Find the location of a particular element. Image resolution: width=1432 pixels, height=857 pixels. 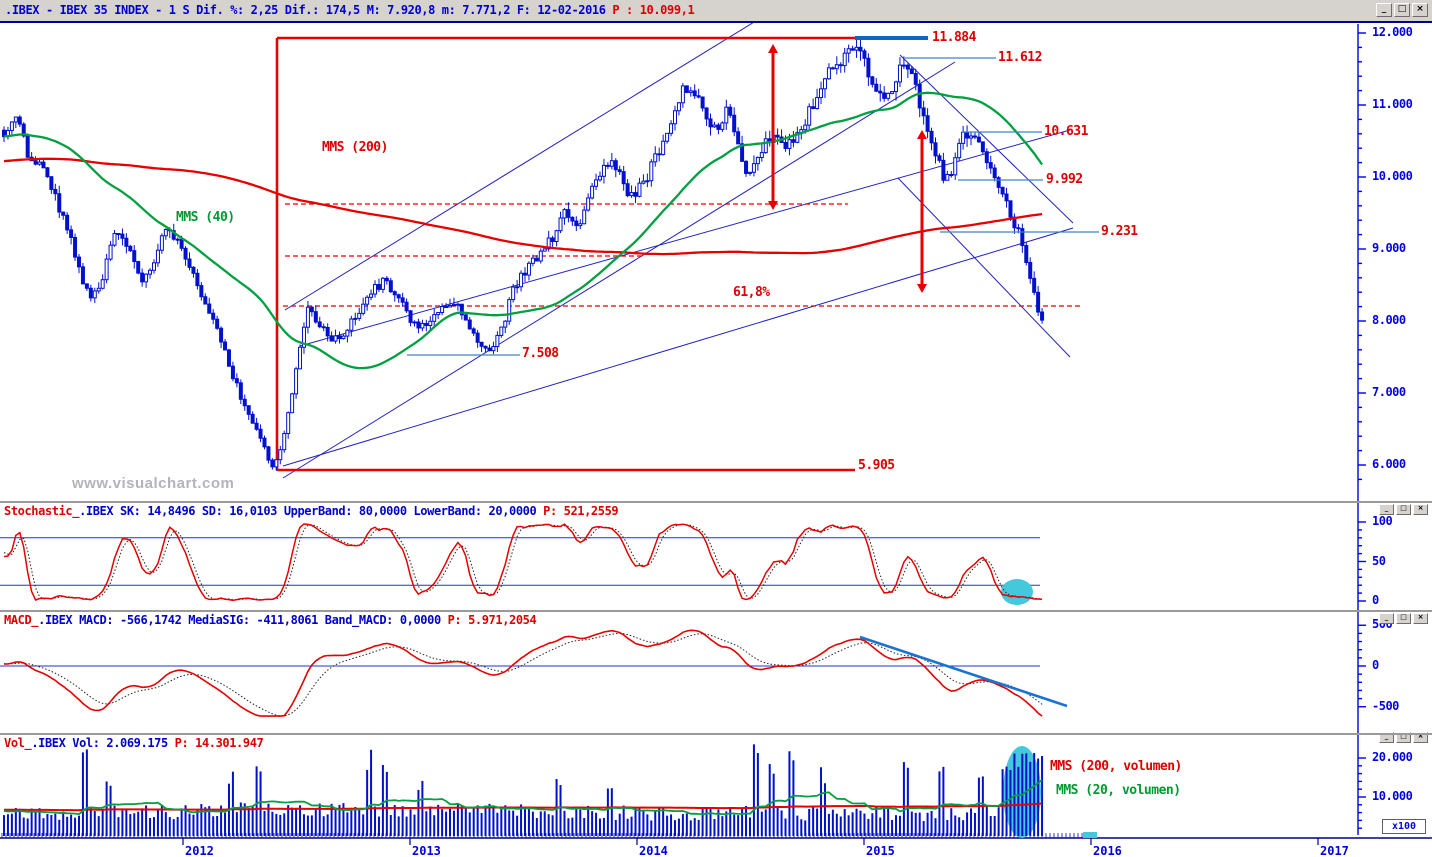

volume-p-value: P: 14.301.947 is located at coordinates (219, 743).